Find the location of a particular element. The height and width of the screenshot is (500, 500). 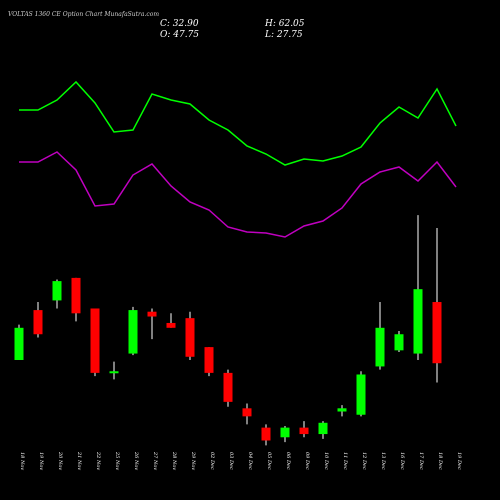

x-tick-label: 16 Dec is located at coordinates (402, 461).